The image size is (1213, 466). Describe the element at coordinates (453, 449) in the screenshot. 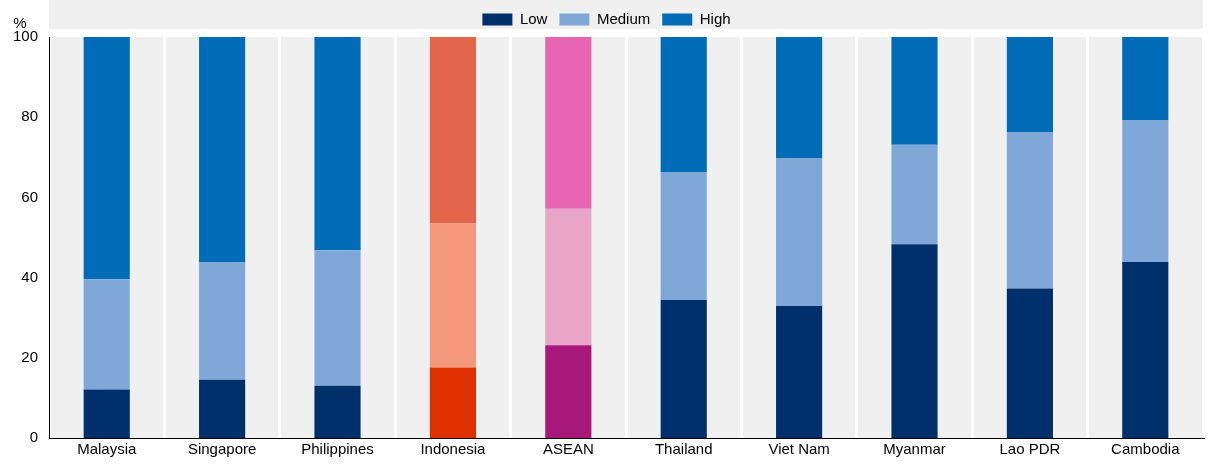

I see `x-tick-label: Indonesia` at that location.